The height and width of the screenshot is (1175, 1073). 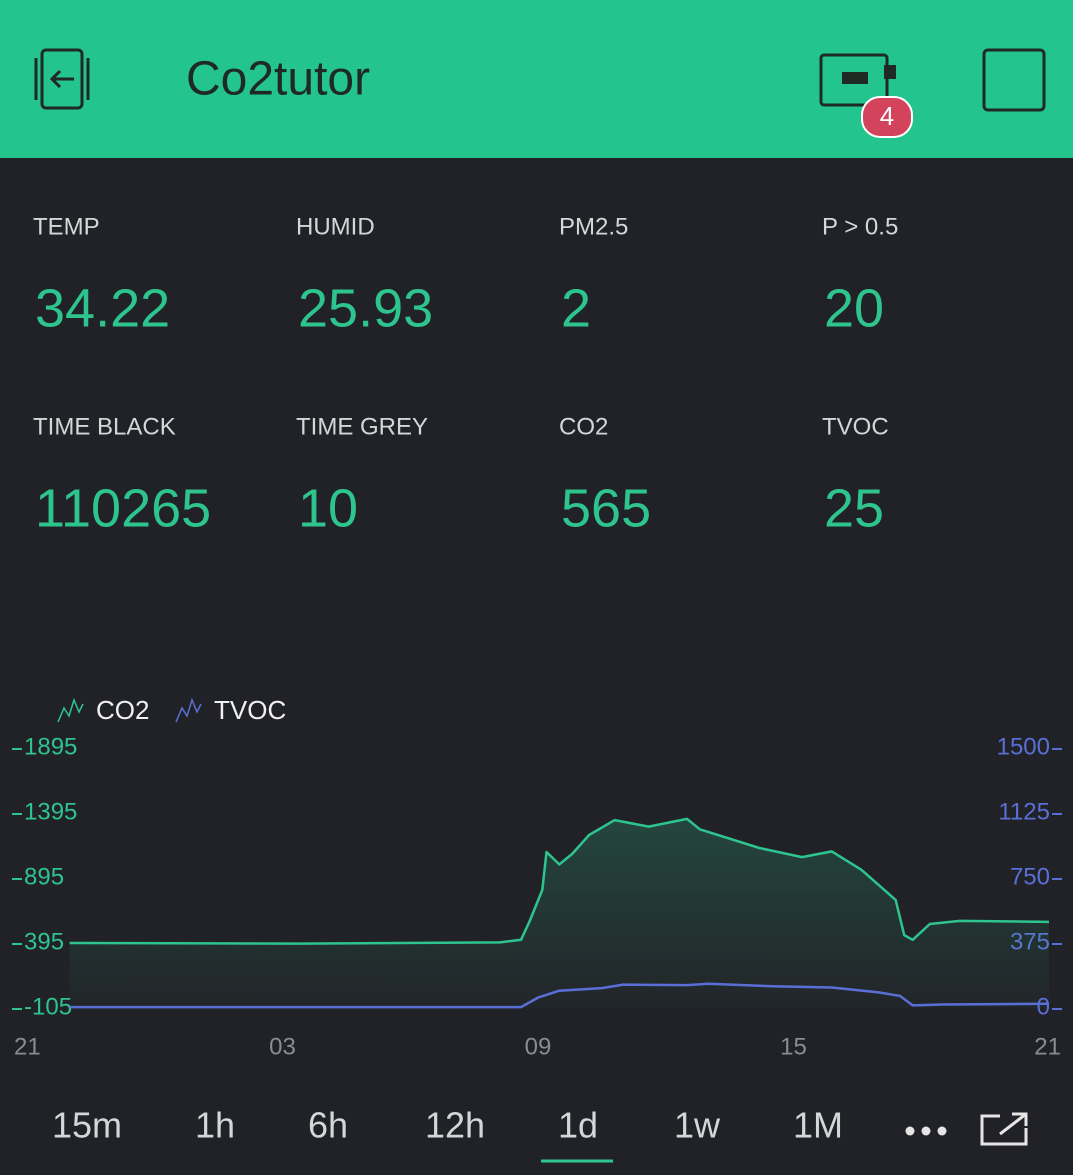 I want to click on area-fill, so click(x=559, y=913).